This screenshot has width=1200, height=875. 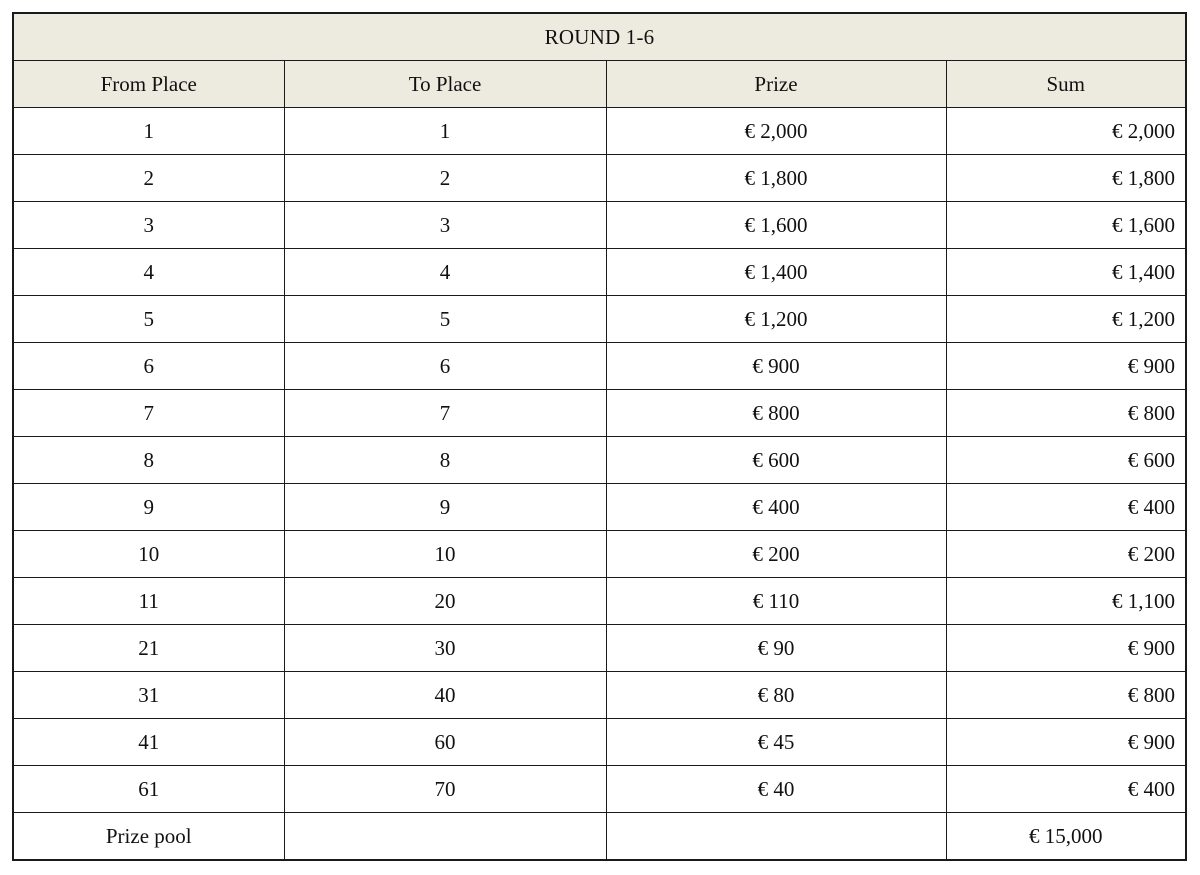 I want to click on cell-from-place: 21, so click(x=148, y=648).